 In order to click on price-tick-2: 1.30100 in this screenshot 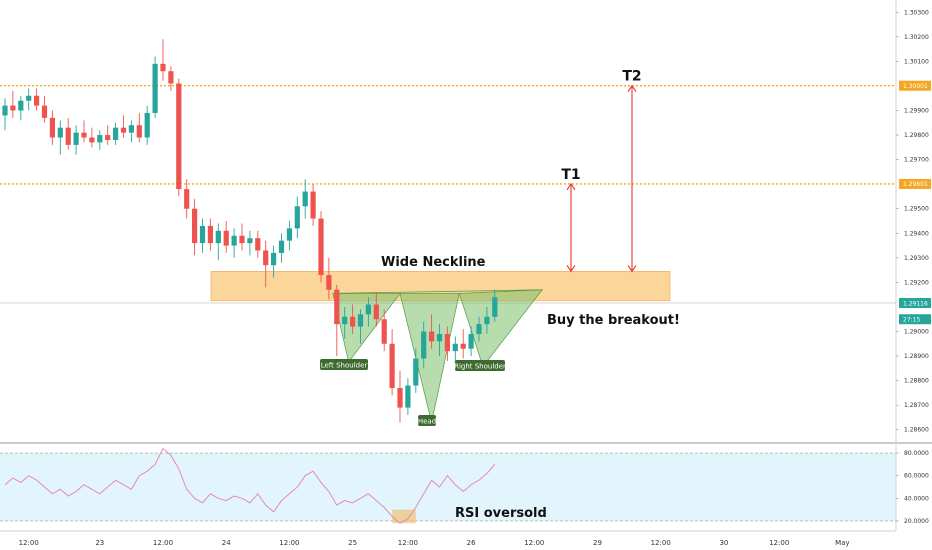, I will do `click(916, 61)`.